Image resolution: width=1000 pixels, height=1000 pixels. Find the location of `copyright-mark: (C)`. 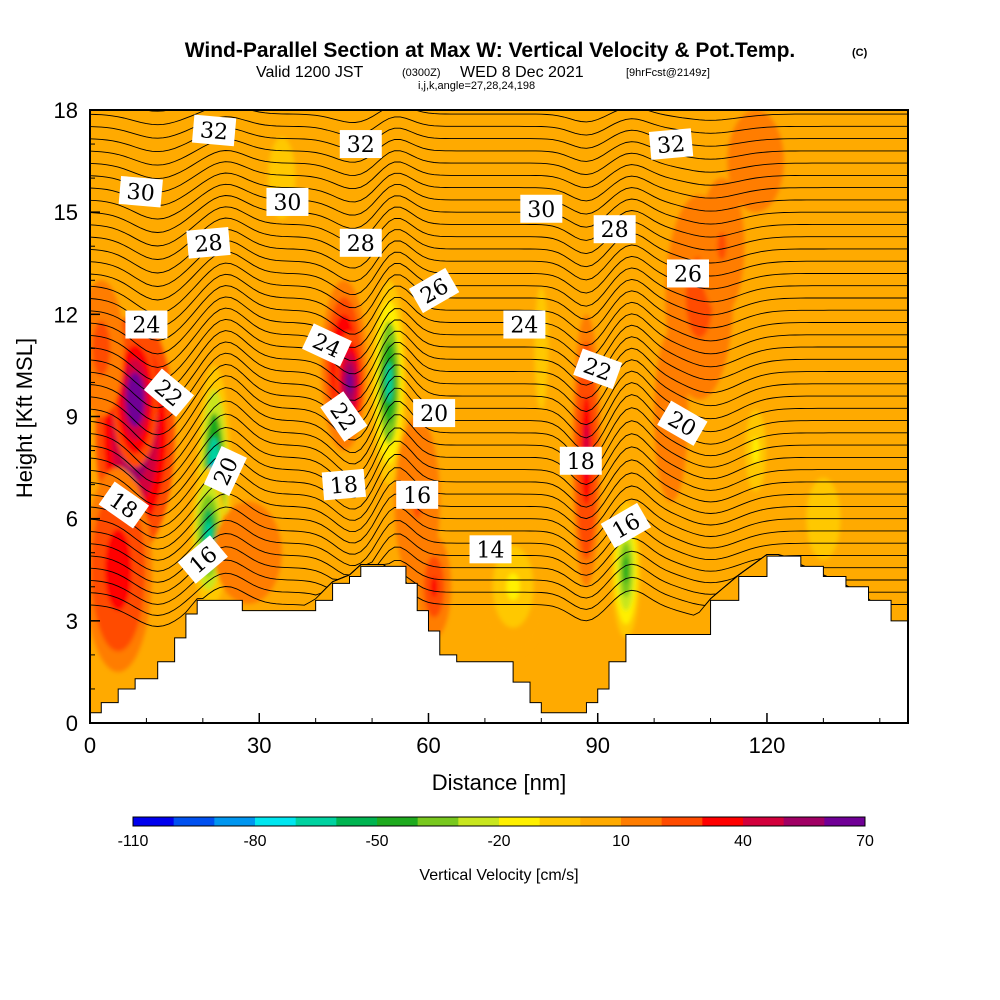

copyright-mark: (C) is located at coordinates (860, 53).